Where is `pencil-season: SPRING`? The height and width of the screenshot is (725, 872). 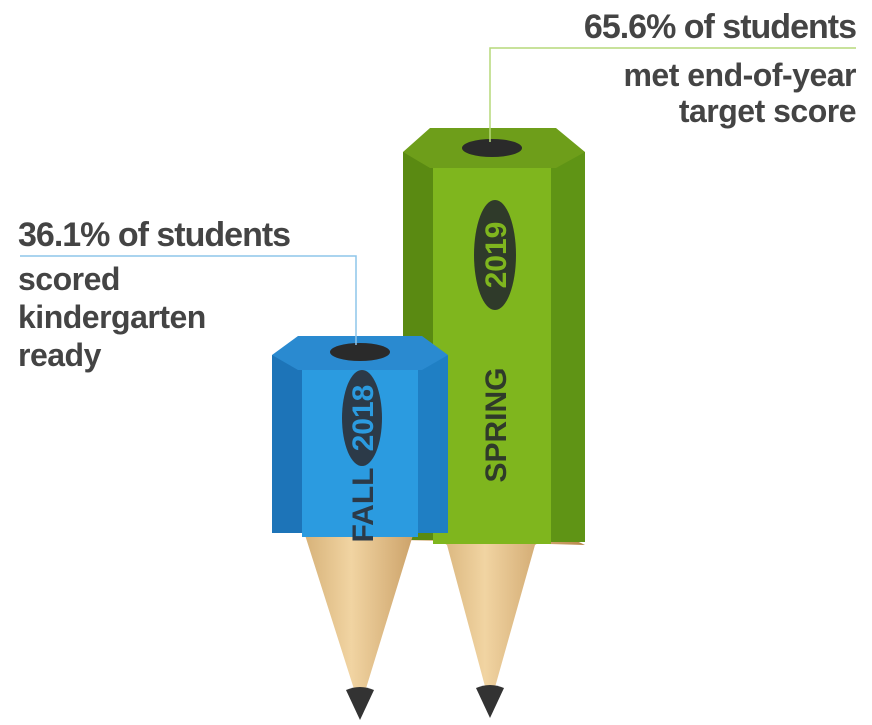
pencil-season: SPRING is located at coordinates (496, 424).